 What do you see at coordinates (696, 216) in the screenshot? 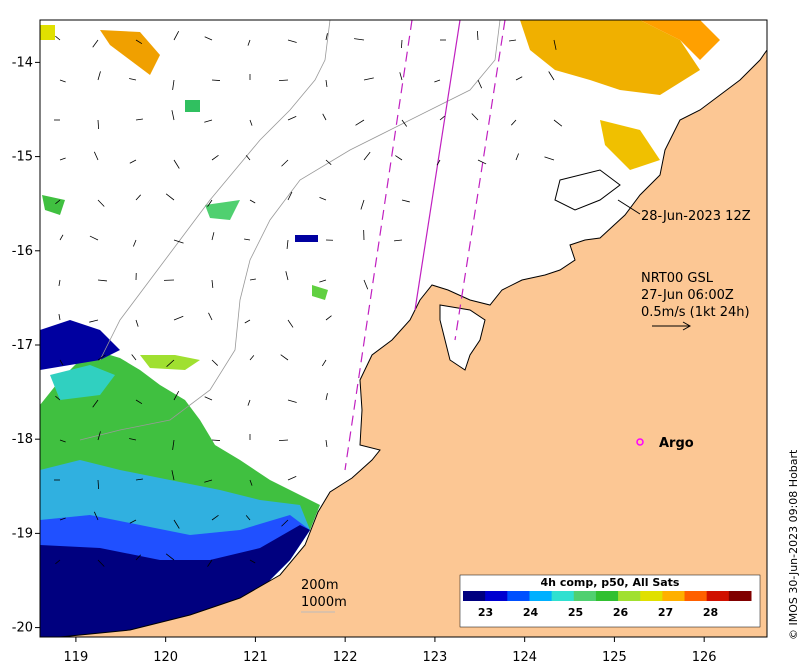
I see `date-label: 28-Jun-2023 12Z` at bounding box center [696, 216].